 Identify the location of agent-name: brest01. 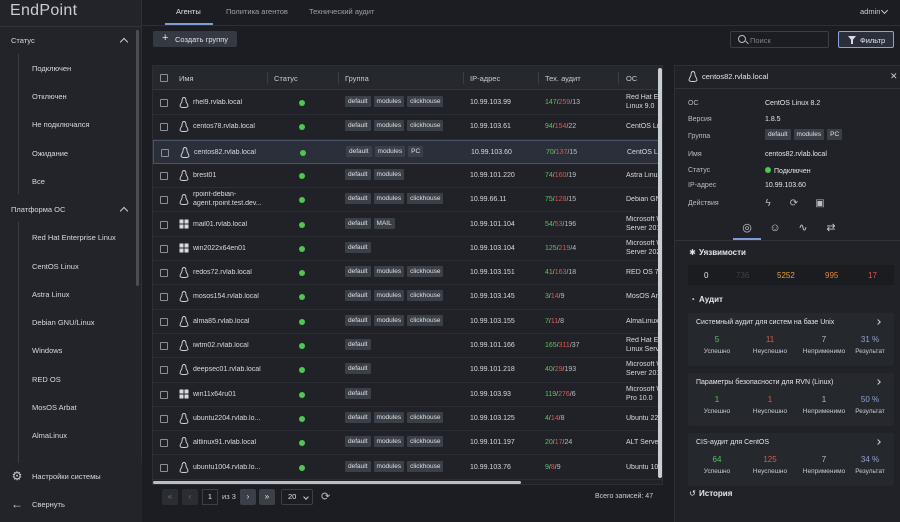
(205, 175).